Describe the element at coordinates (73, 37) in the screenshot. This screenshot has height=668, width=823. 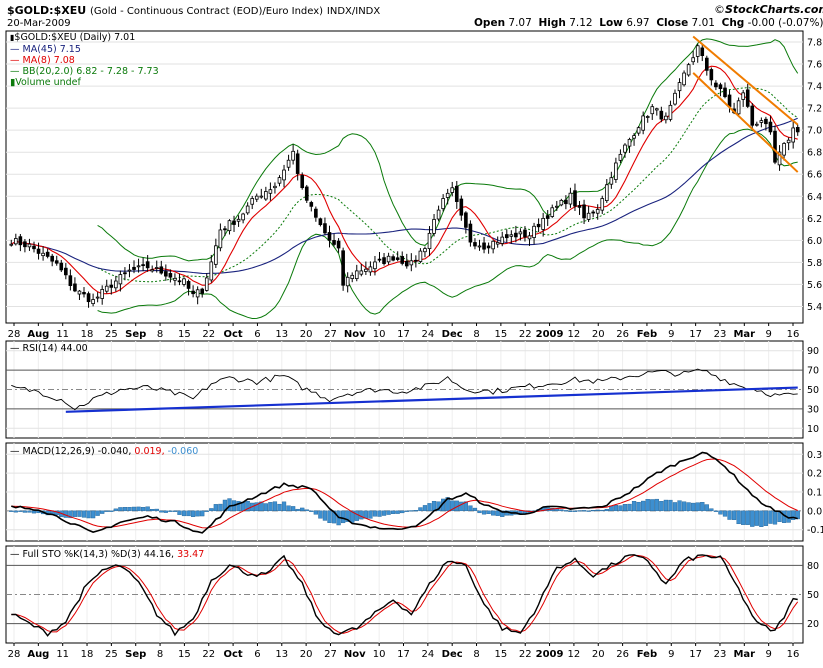
I see `price-legend: ▮$GOLD:$XEU (Daily) 7.01` at that location.